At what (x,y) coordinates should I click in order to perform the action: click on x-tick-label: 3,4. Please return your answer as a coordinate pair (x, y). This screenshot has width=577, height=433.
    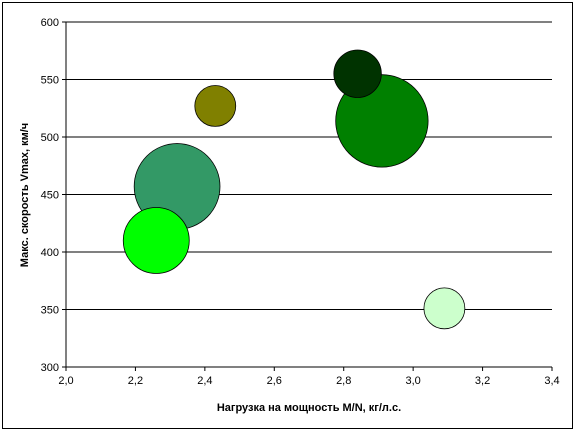
    Looking at the image, I should click on (551, 381).